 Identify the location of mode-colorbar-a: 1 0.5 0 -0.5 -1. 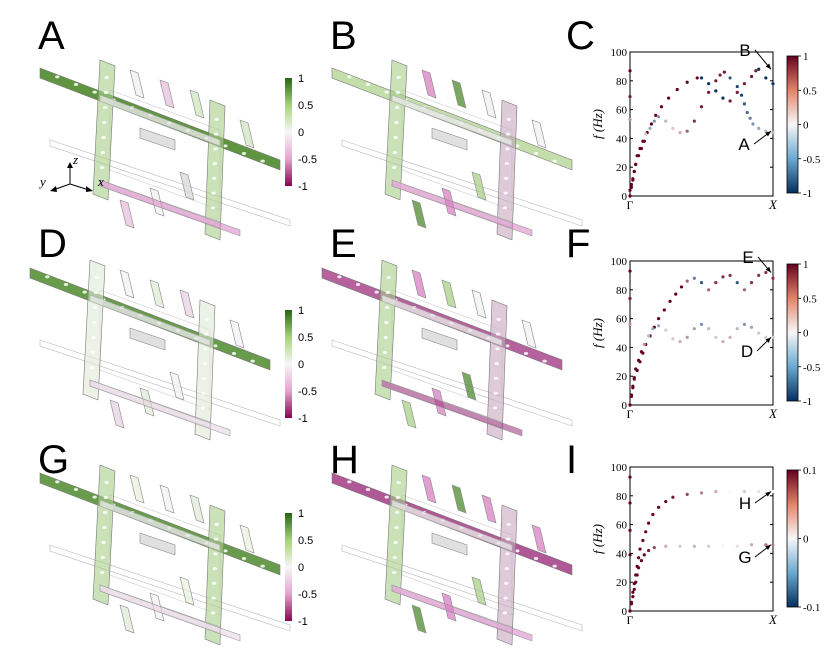
(301, 133).